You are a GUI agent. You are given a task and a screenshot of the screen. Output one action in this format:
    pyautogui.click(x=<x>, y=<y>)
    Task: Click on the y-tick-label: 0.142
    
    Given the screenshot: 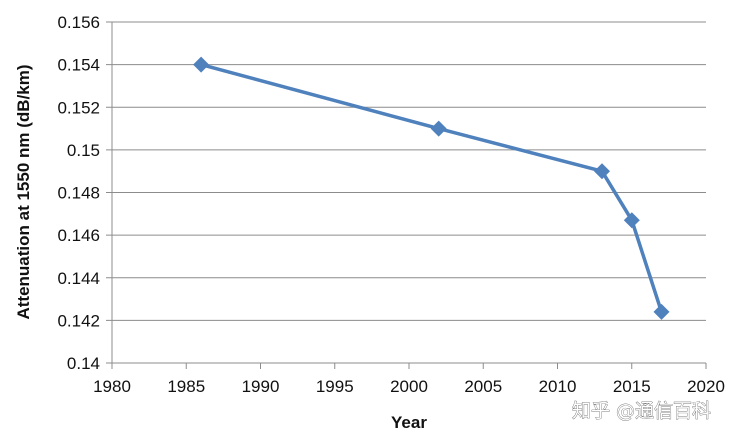 What is the action you would take?
    pyautogui.click(x=78, y=320)
    